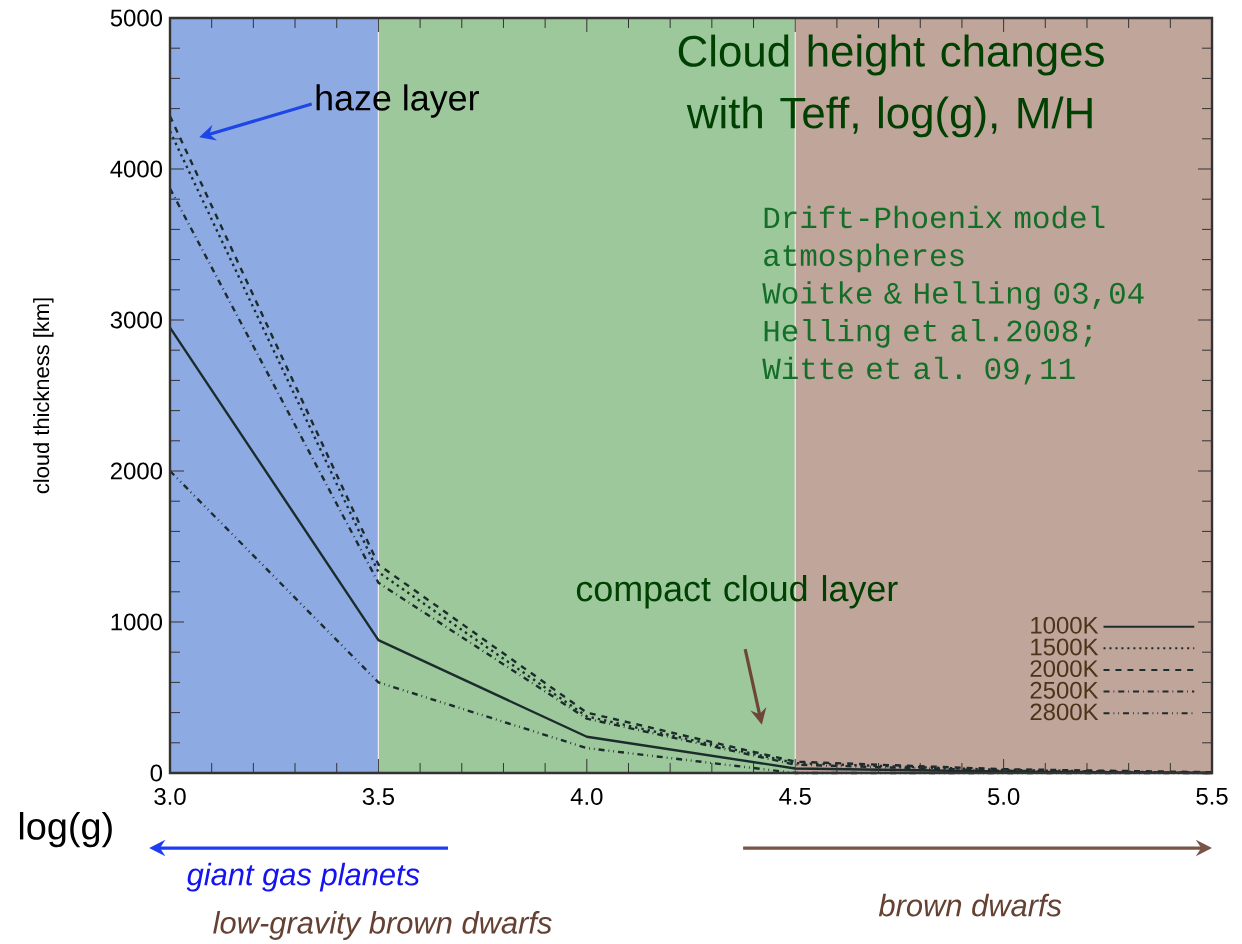 Image resolution: width=1242 pixels, height=944 pixels. I want to click on x-tick-label: 4.0, so click(586, 796).